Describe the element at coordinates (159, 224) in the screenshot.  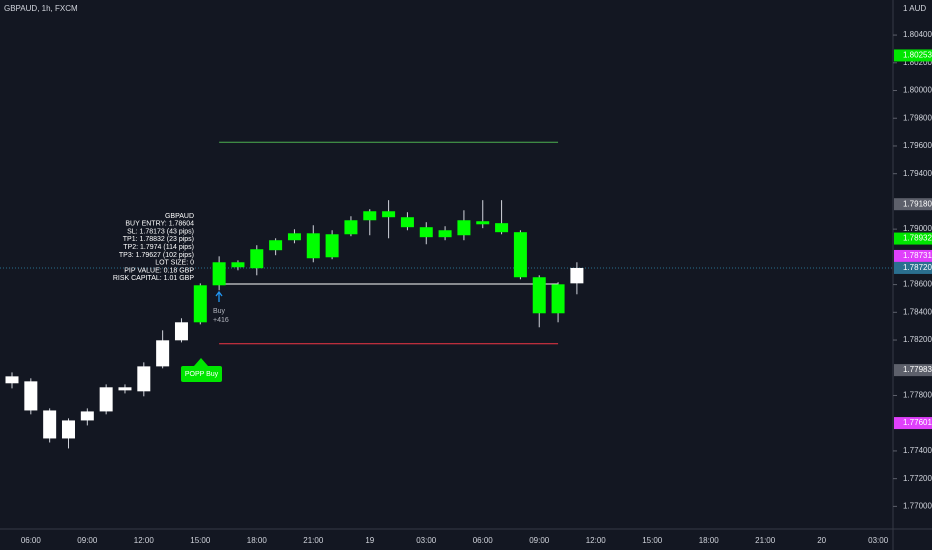
I see `annotation-line: BUY ENTRY: 1.78604` at that location.